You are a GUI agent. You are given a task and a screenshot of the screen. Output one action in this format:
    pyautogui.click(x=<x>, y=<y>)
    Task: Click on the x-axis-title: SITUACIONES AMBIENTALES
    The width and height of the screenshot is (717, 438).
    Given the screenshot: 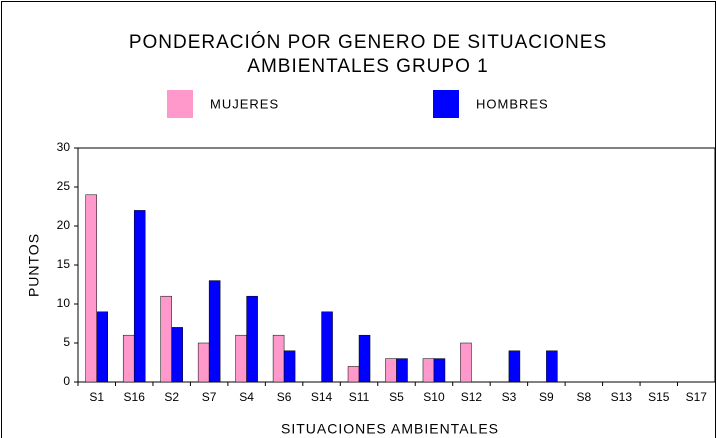 What is the action you would take?
    pyautogui.click(x=390, y=429)
    